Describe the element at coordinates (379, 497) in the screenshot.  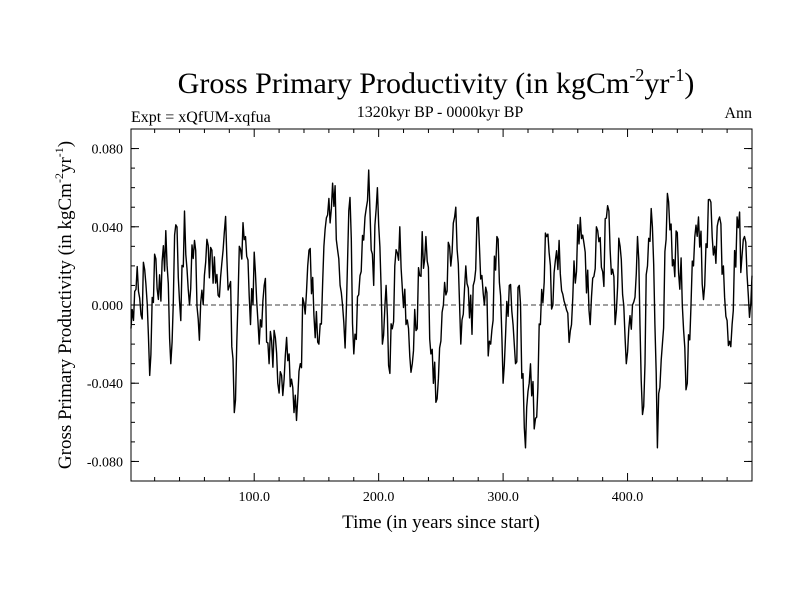
I see `x-tick-label: 200.0` at that location.